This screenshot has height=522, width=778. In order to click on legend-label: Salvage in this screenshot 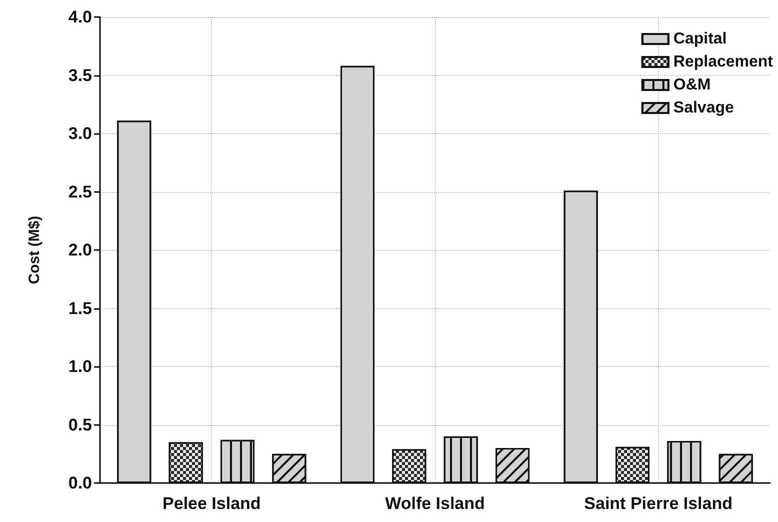, I will do `click(703, 108)`.